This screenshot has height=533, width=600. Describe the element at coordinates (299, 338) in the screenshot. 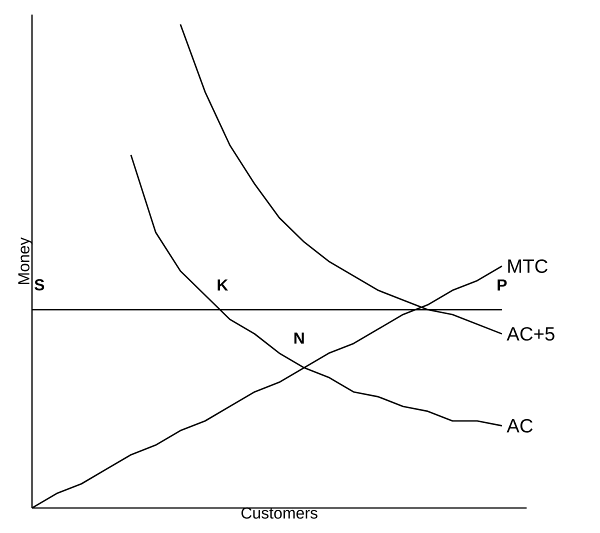

I see `annotation: N` at that location.